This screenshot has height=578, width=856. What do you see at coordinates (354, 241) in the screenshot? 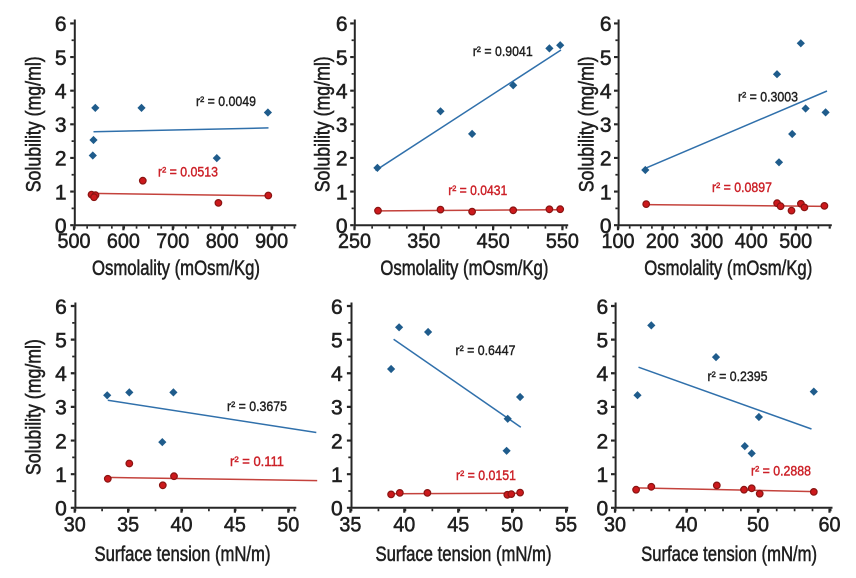
I see `svg-text: 250` at bounding box center [354, 241].